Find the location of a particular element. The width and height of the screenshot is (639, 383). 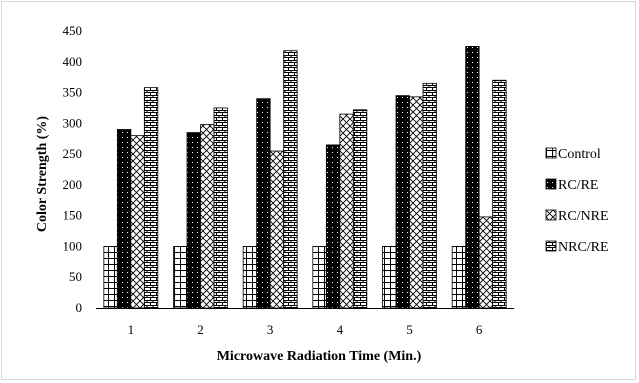

y-tick-label: 400 is located at coordinates (73, 61).